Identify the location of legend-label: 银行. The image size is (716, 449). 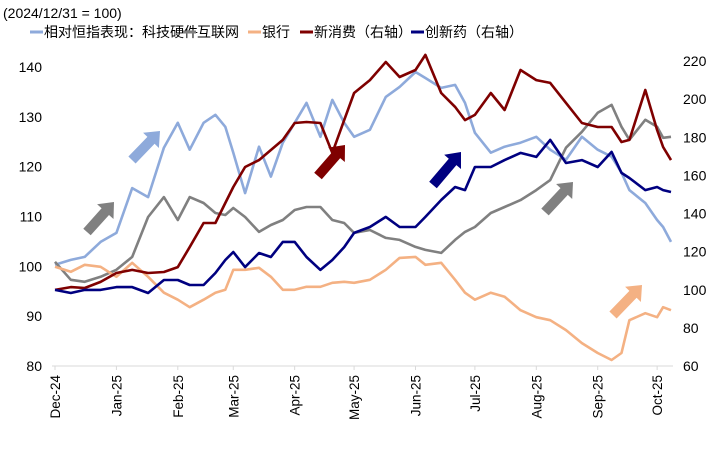
(276, 32).